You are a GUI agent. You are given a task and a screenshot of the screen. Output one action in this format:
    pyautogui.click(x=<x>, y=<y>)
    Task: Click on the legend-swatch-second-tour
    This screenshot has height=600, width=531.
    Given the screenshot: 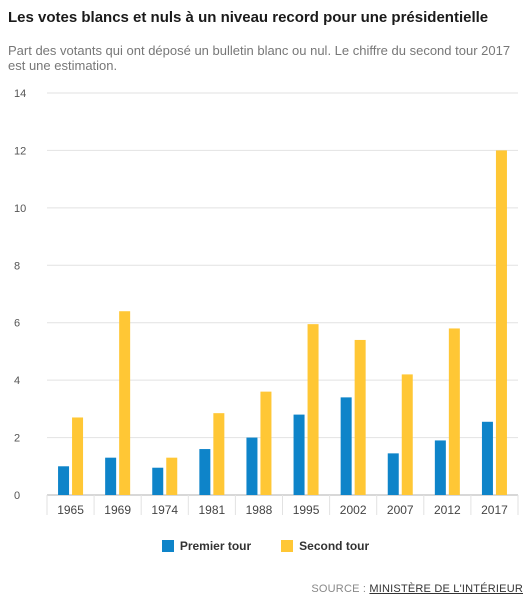 What is the action you would take?
    pyautogui.click(x=287, y=546)
    